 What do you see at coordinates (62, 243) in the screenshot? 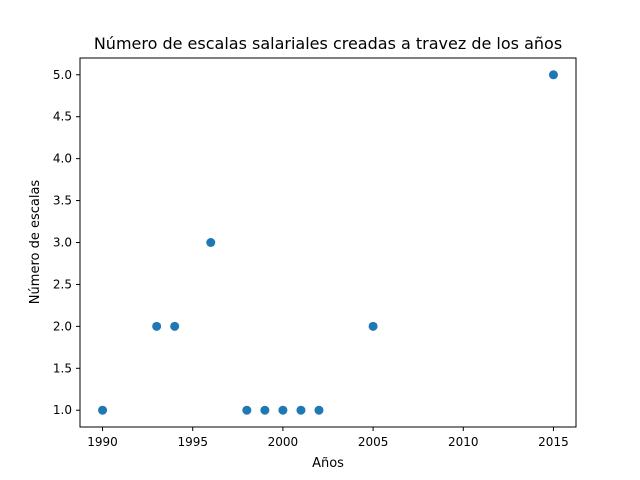
I see `y-tick-label: 3.0` at bounding box center [62, 243].